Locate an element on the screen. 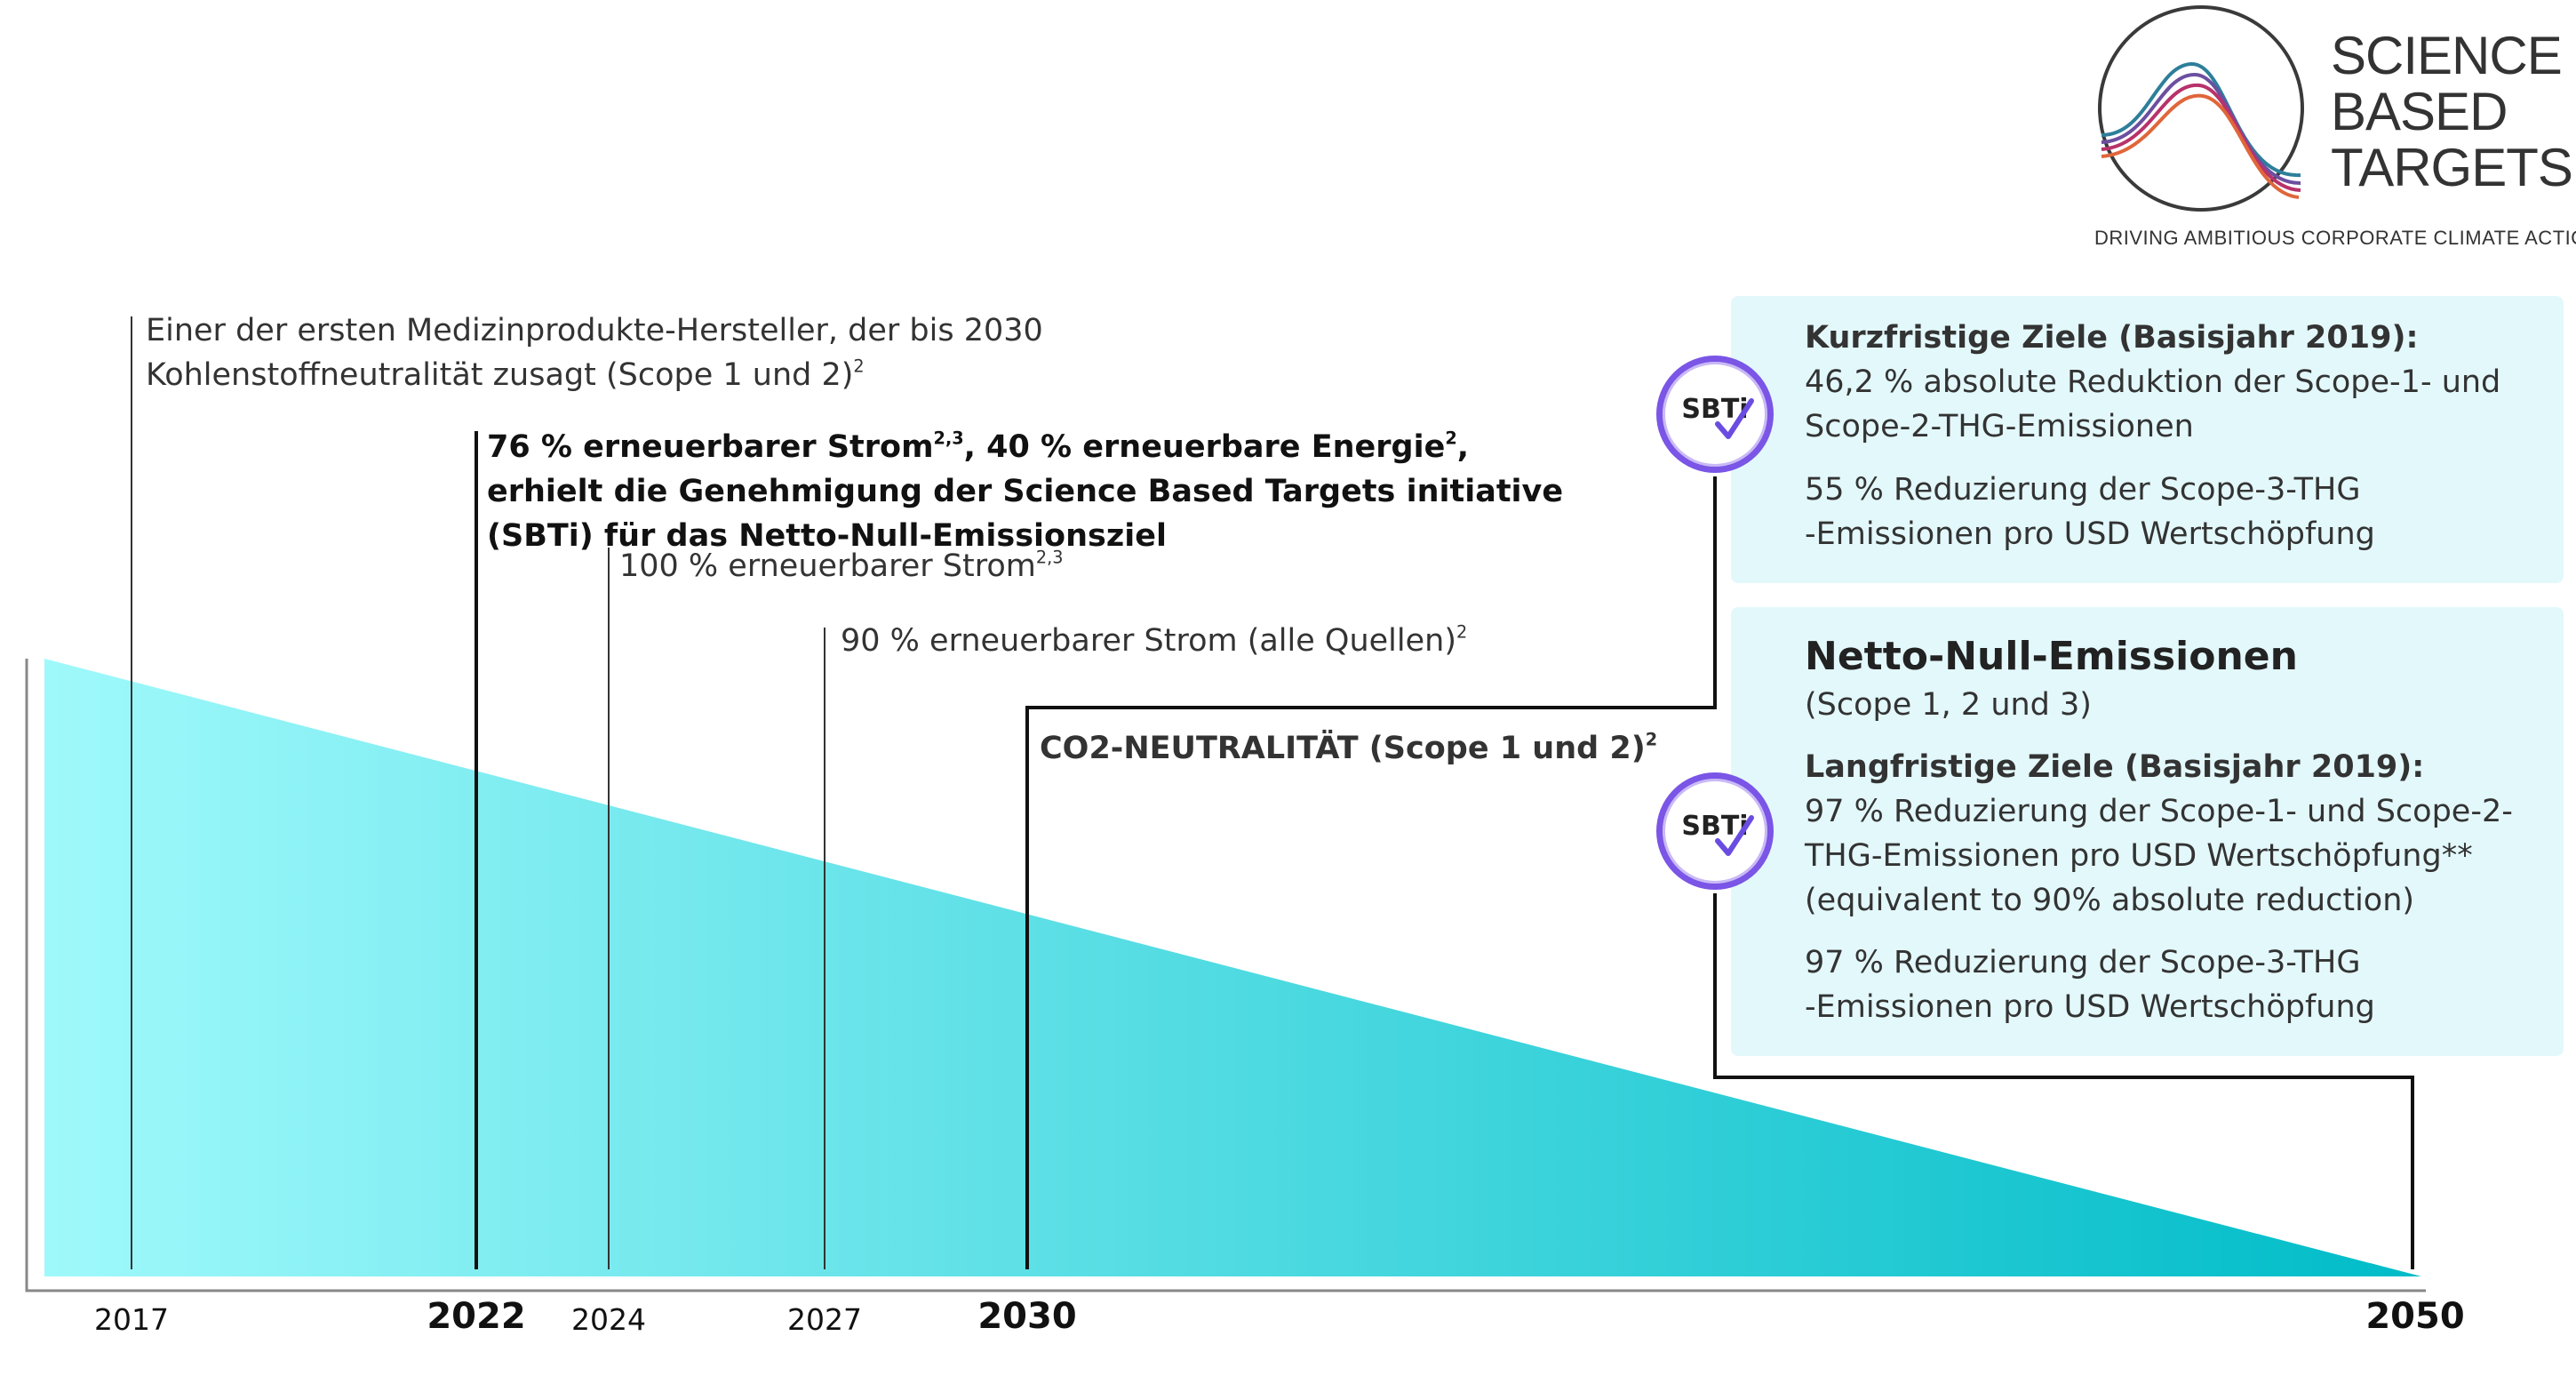  year-2050: 2050 is located at coordinates (2415, 1316).